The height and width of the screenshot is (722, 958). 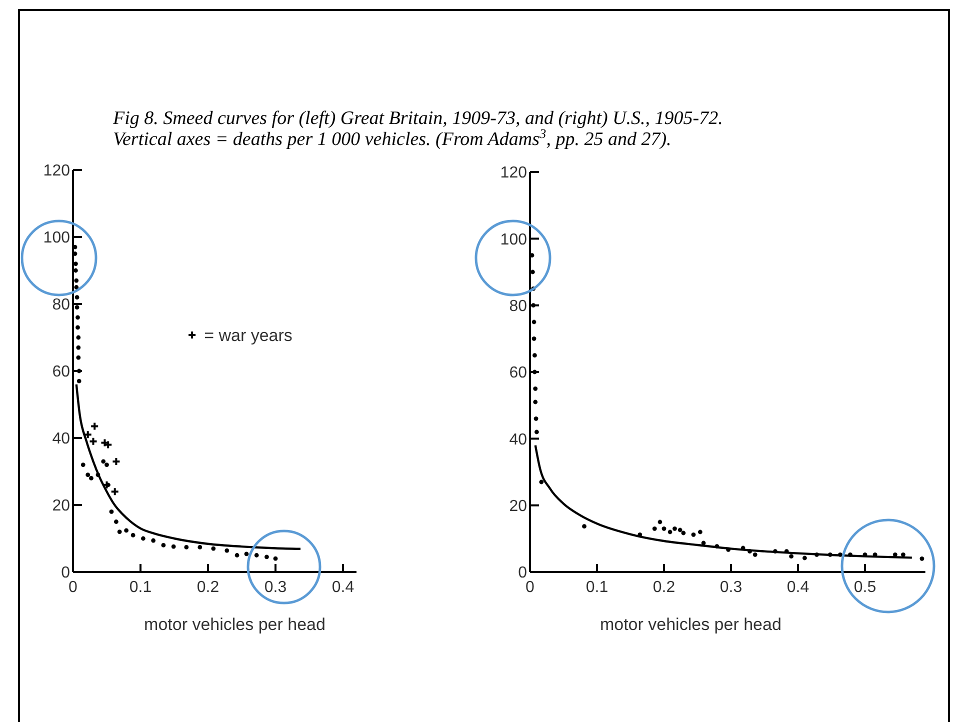 What do you see at coordinates (865, 587) in the screenshot?
I see `x-tick-label: 0.5` at bounding box center [865, 587].